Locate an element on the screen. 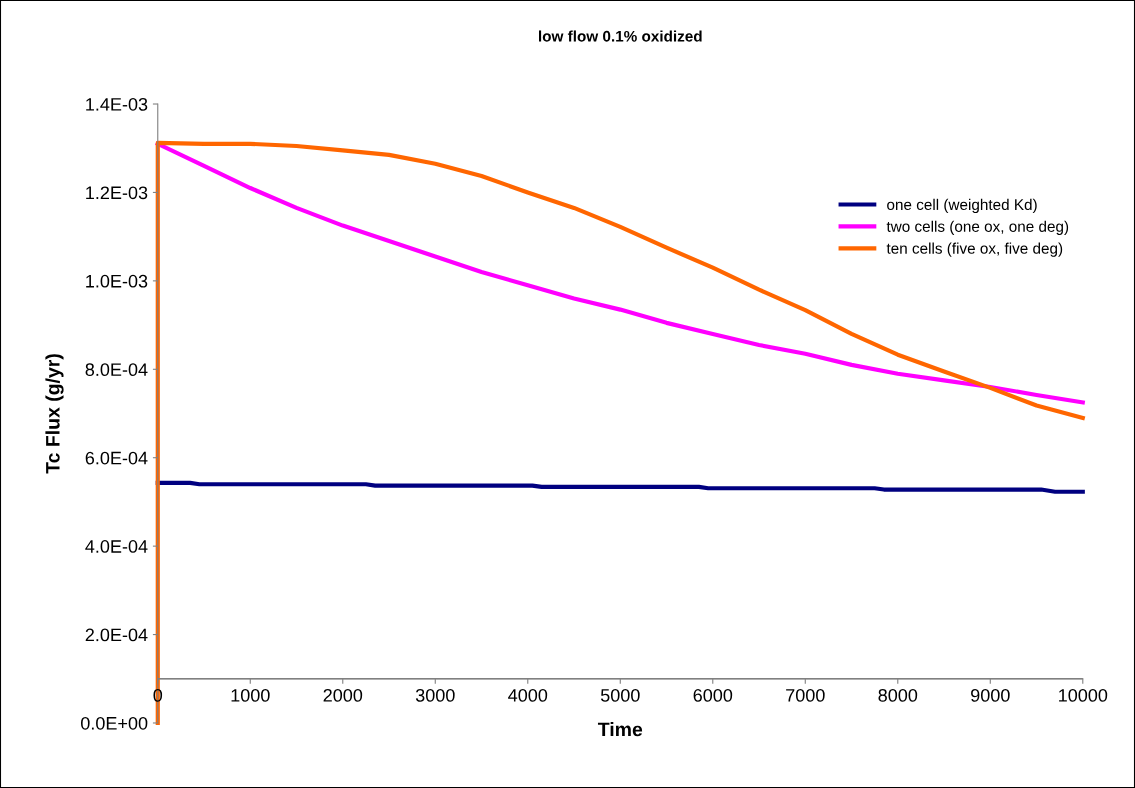 The image size is (1135, 788). y-tick-label: 4.0E-04 is located at coordinates (116, 546).